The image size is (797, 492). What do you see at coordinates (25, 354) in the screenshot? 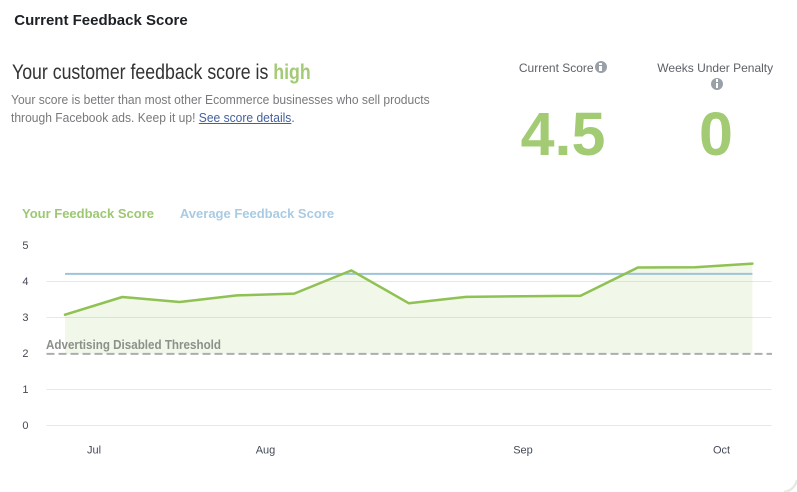
I see `svg-text: 2` at bounding box center [25, 354].